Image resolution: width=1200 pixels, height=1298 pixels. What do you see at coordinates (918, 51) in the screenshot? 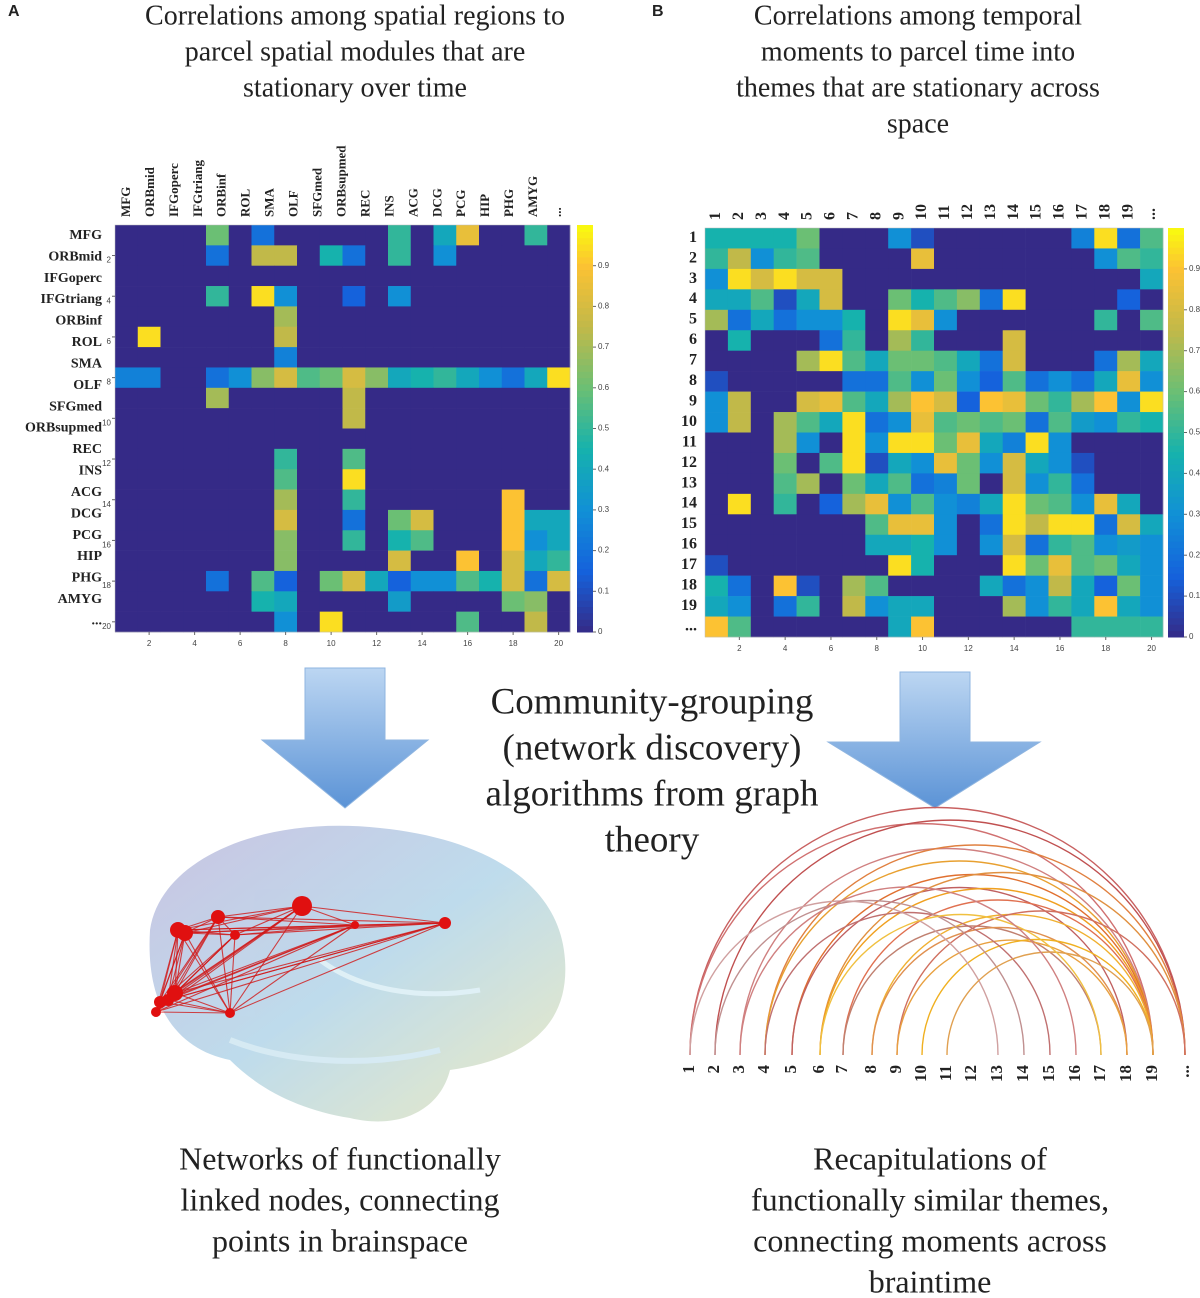
I see `panel-title: moments to parcel time into` at bounding box center [918, 51].